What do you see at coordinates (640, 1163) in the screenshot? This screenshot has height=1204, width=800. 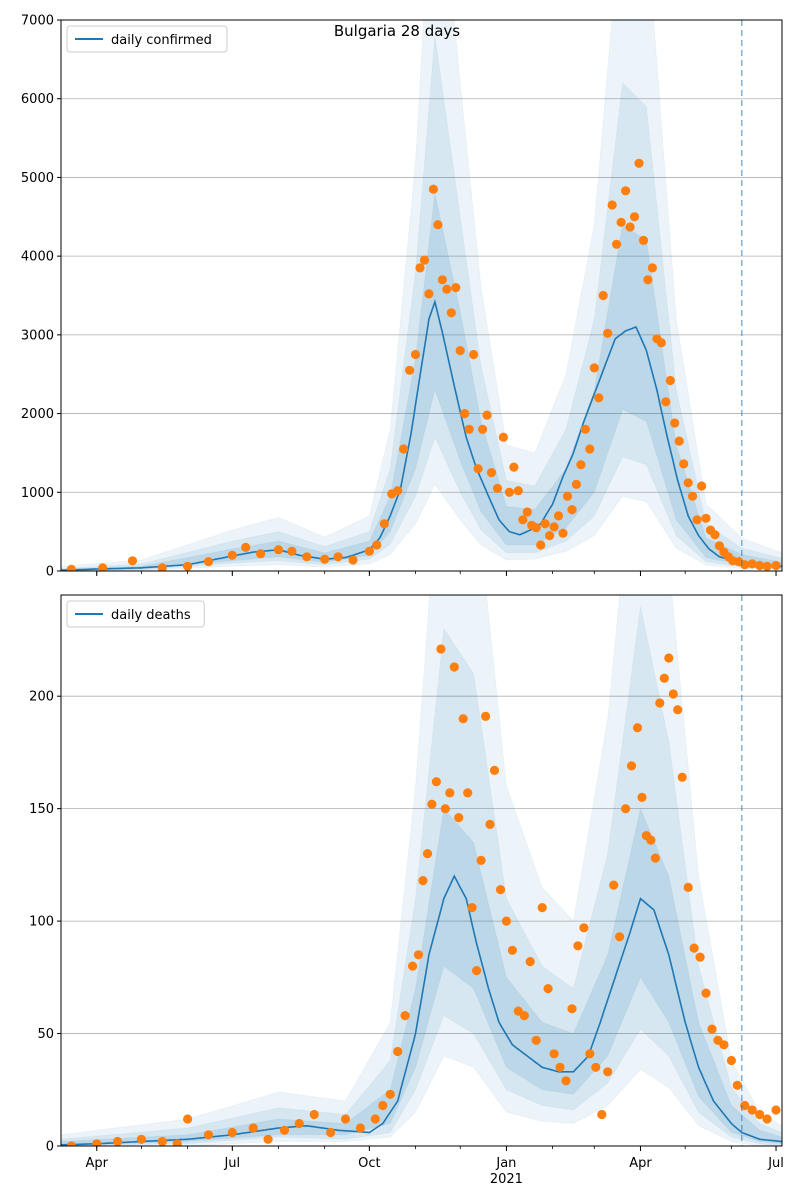 I see `x-tick-label: Apr` at bounding box center [640, 1163].